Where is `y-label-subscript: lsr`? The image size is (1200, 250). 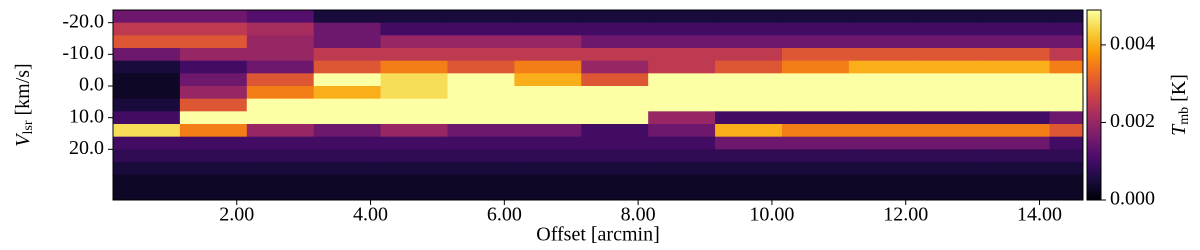
y-label-subscript: lsr is located at coordinates (28, 127).